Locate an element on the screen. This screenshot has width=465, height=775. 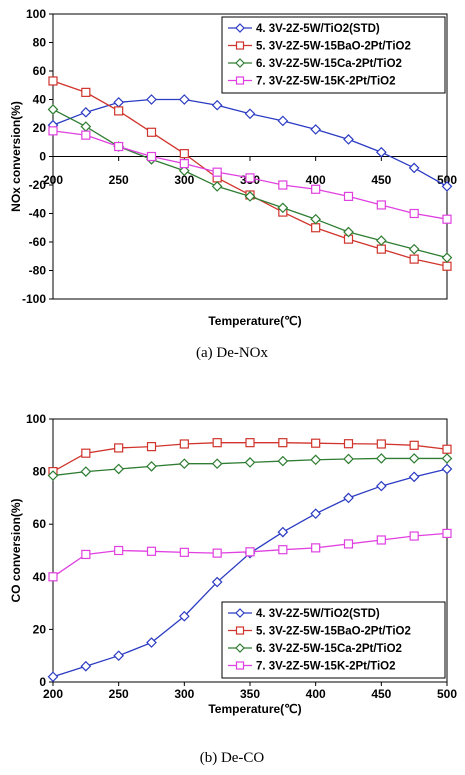
y-tick-label: -40 is located at coordinates (38, 214).